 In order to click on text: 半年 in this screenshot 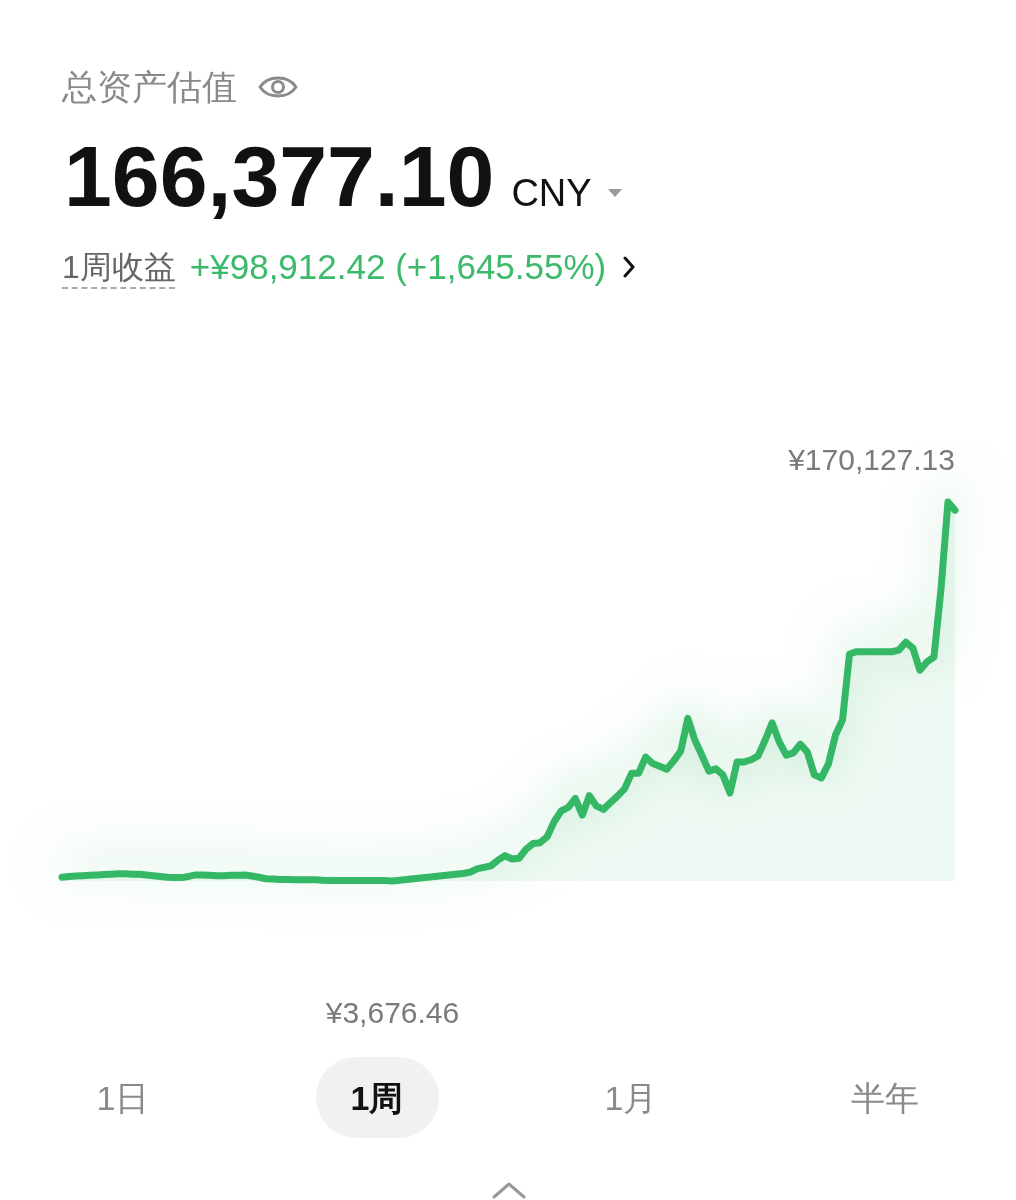, I will do `click(885, 1098)`.